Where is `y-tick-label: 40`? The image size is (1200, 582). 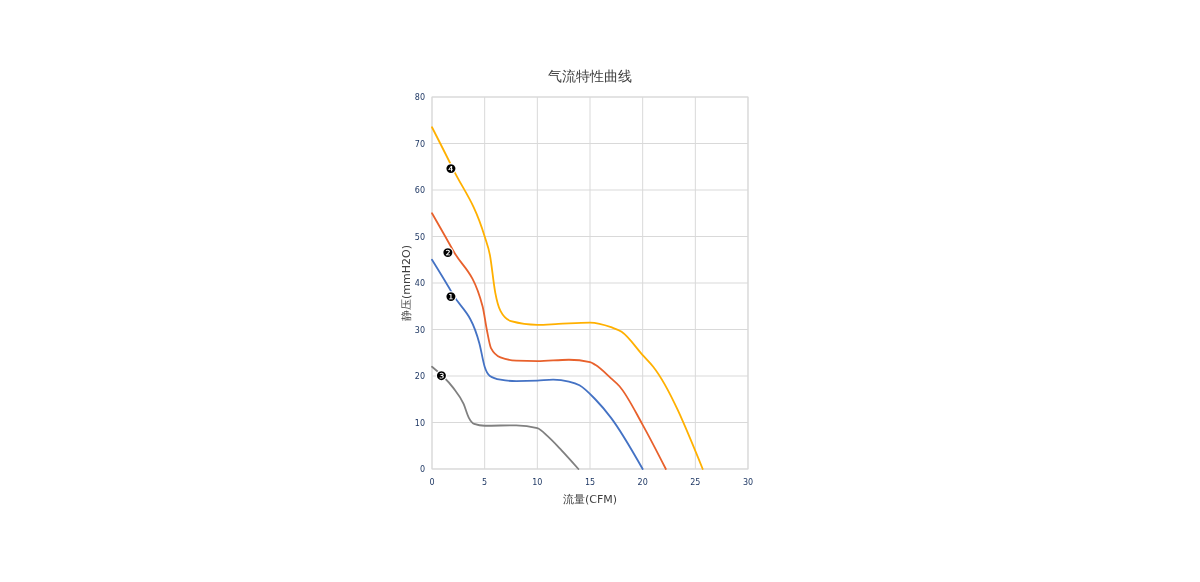
y-tick-label: 40 is located at coordinates (419, 283).